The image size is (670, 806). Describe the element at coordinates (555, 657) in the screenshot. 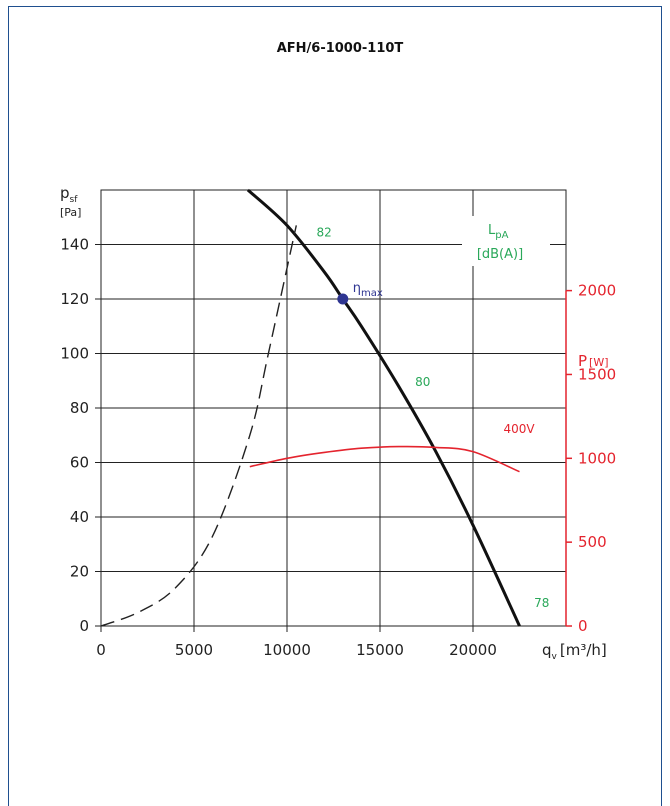

I see `x-axis-label-sub: v` at that location.